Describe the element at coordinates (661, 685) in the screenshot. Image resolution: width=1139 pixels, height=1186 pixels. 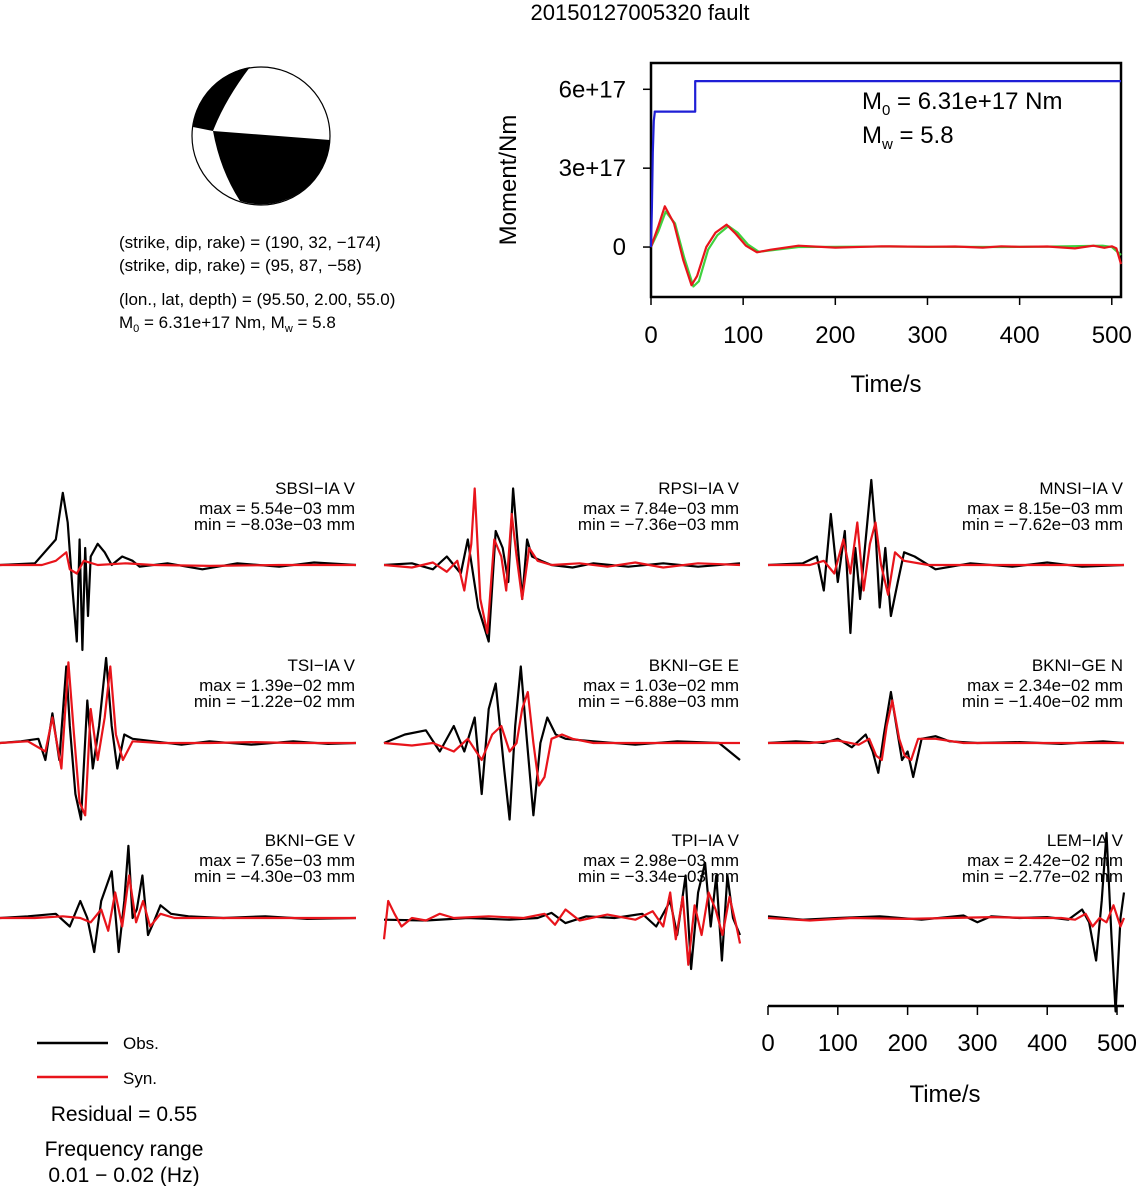
I see `max-amplitude-label: max = 1.03e−02 mm` at that location.